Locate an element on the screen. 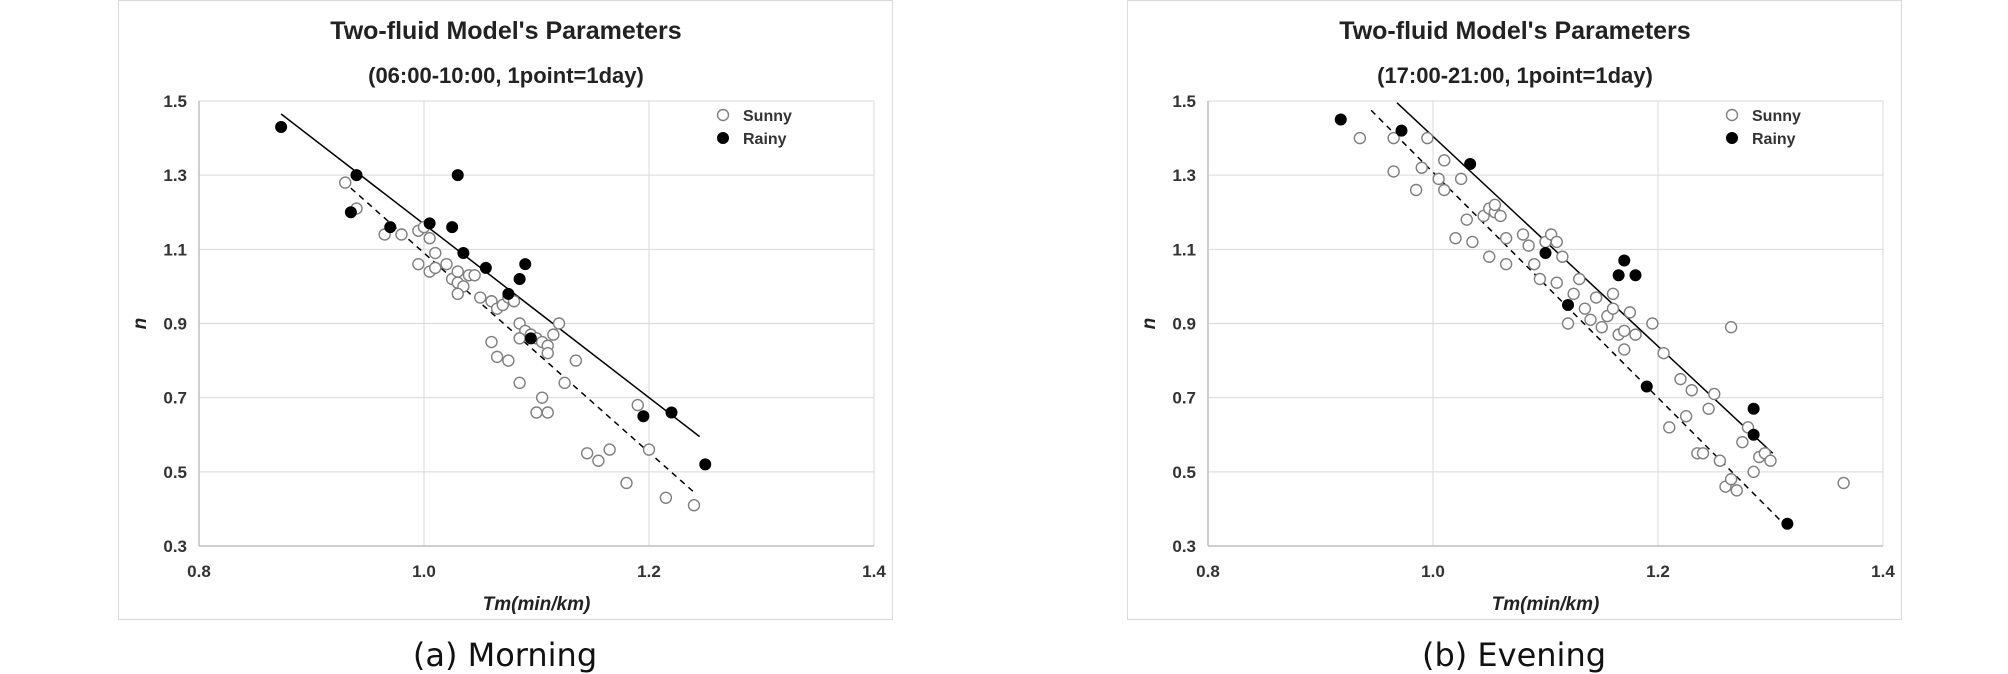  caption-evening: (b) Evening is located at coordinates (1514, 655).